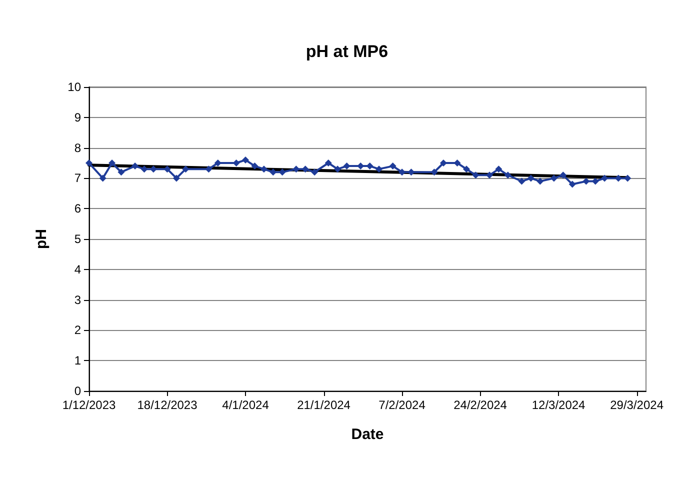 This screenshot has width=694, height=491. Describe the element at coordinates (89, 405) in the screenshot. I see `x-tick-label: 1/12/2023` at that location.